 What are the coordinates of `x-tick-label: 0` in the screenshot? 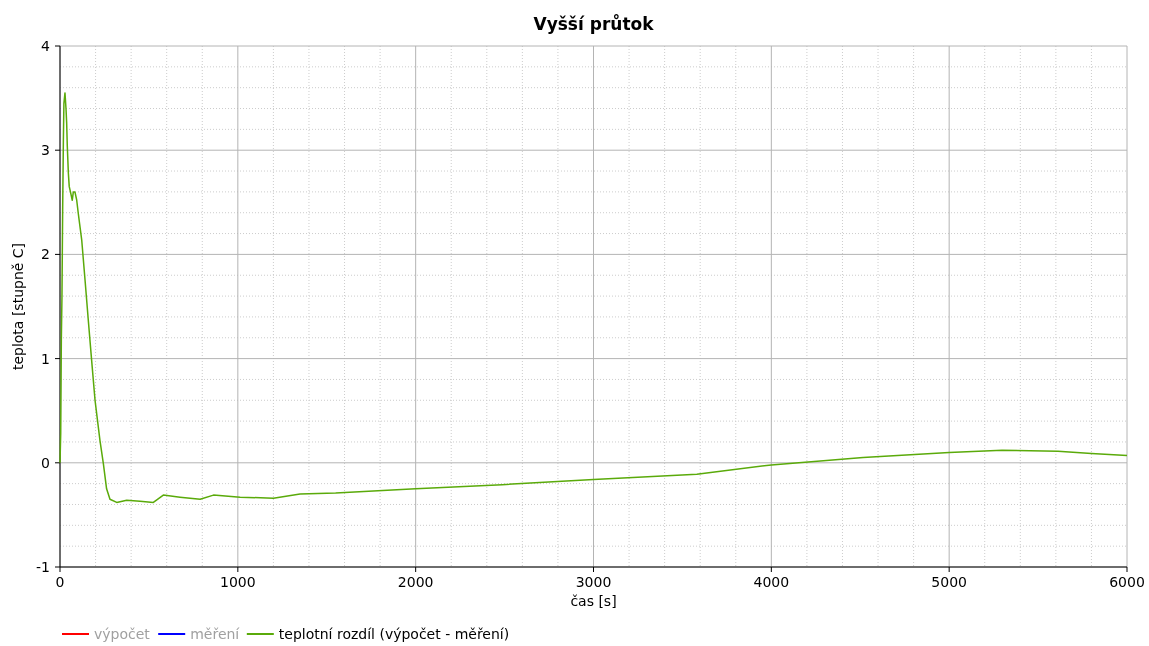 It's located at (60, 582).